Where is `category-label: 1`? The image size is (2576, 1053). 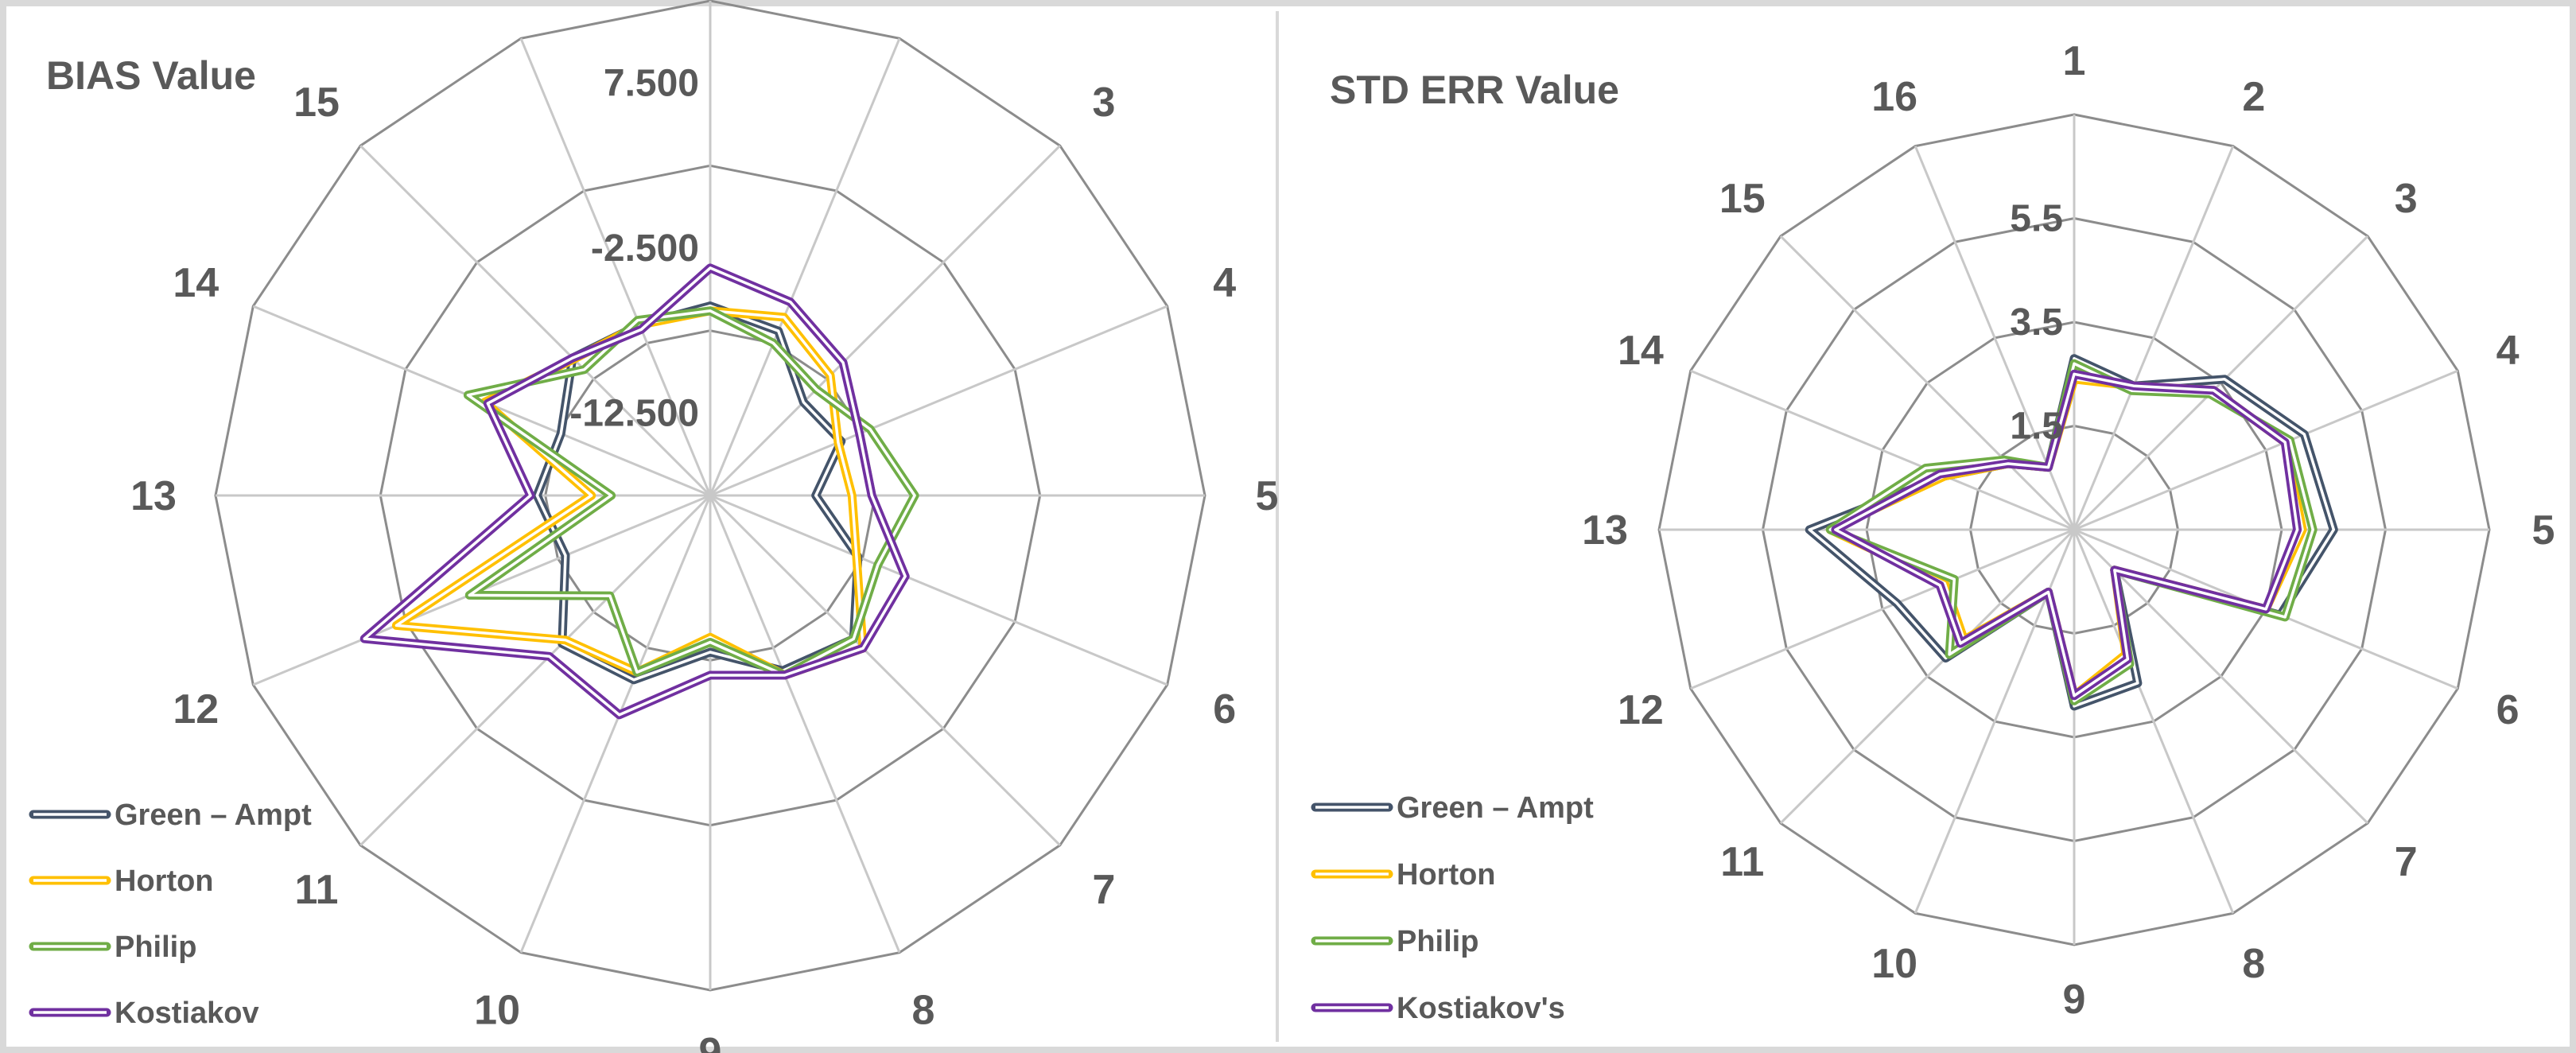 category-label: 1 is located at coordinates (2074, 61).